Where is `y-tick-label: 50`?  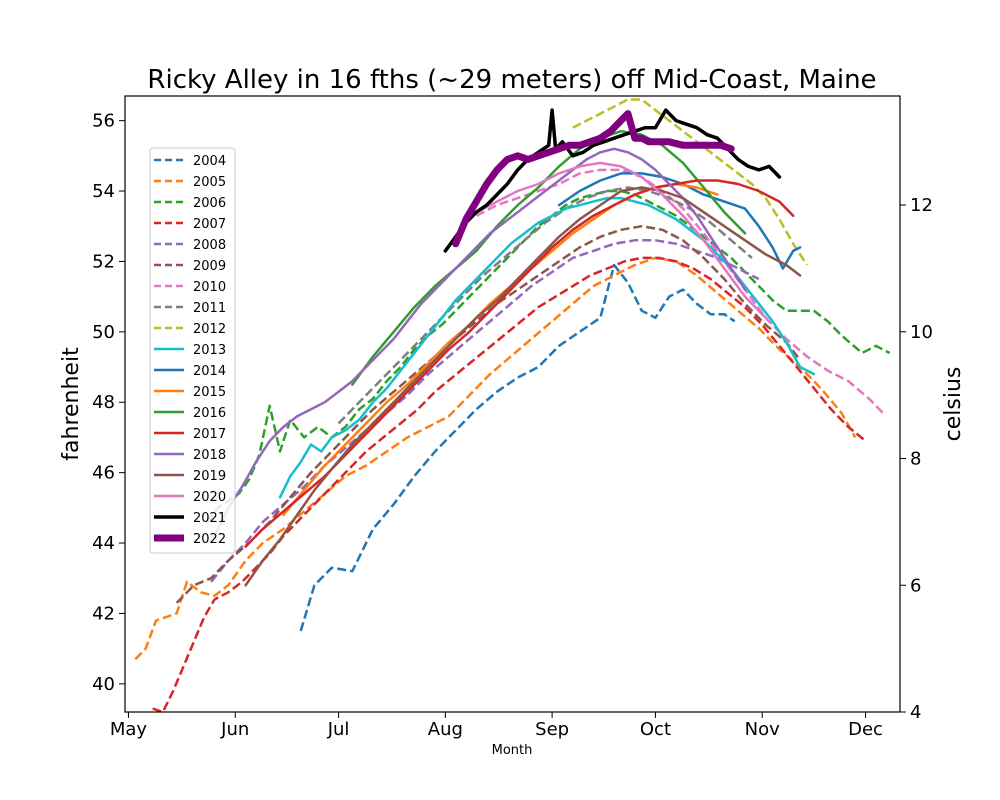
y-tick-label: 50 is located at coordinates (103, 332).